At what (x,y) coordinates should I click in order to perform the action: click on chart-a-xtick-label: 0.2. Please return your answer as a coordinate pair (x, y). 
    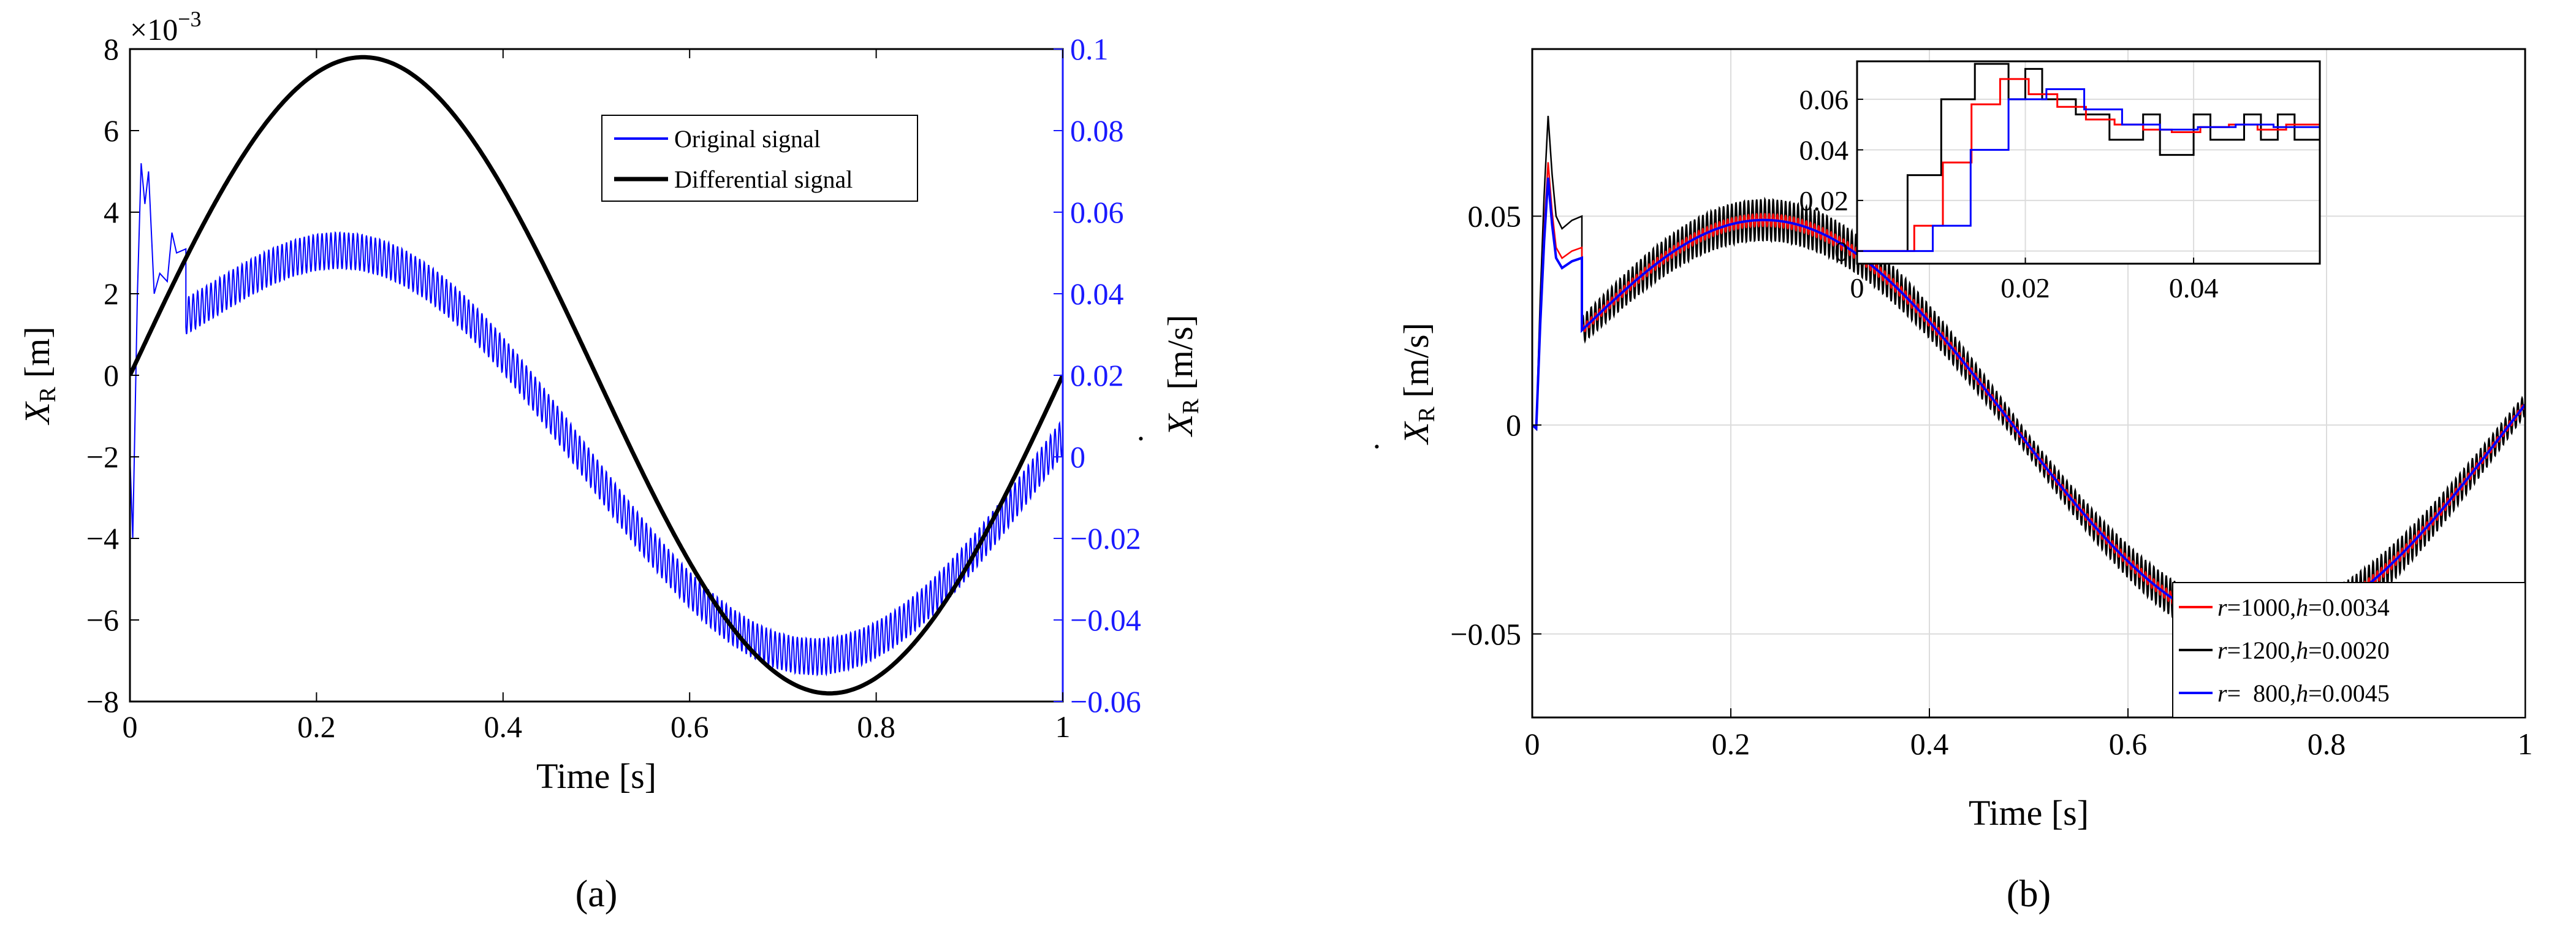
    Looking at the image, I should click on (316, 726).